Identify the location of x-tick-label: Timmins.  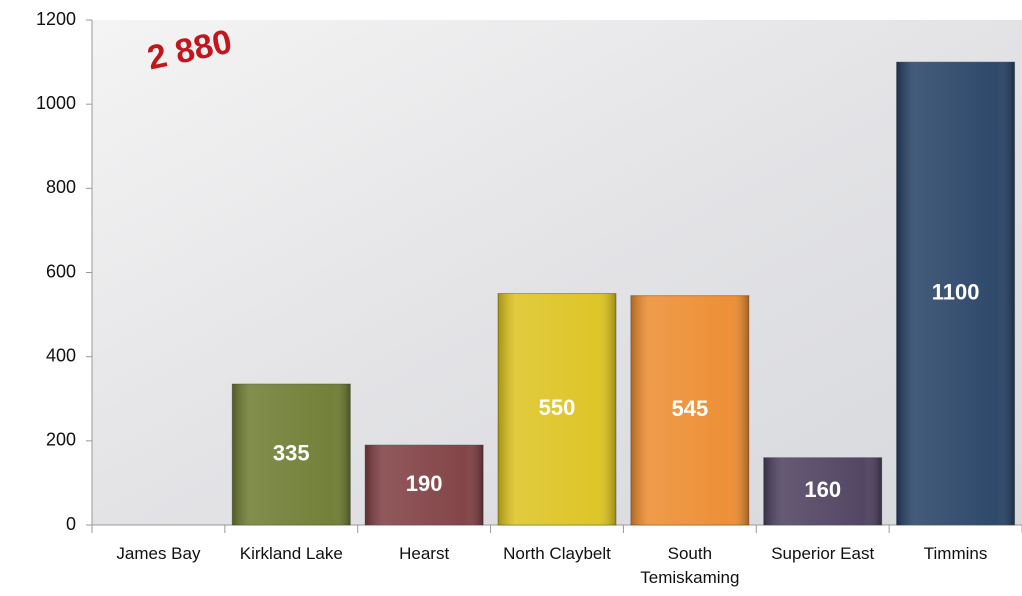
(955, 553).